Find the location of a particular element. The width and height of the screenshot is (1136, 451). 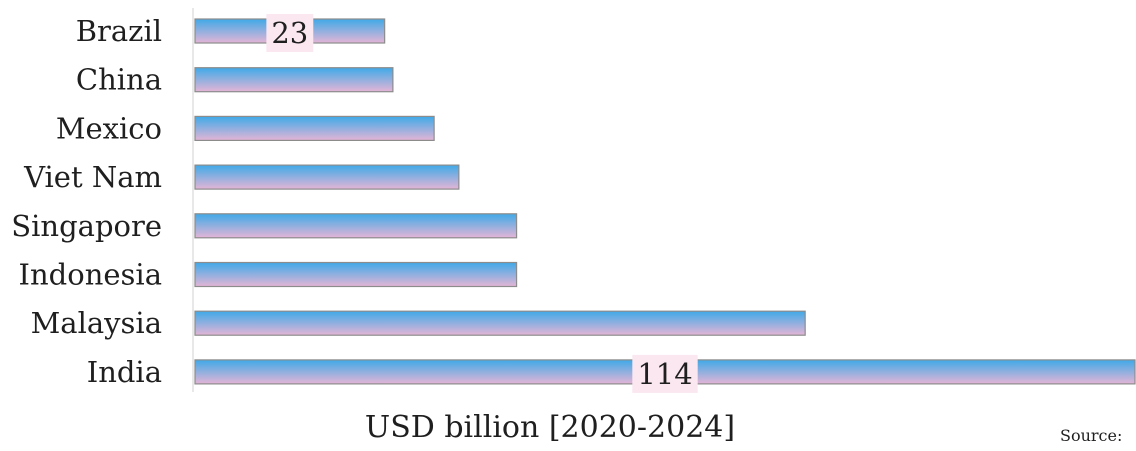

data-label-text-india: 114 is located at coordinates (664, 374).